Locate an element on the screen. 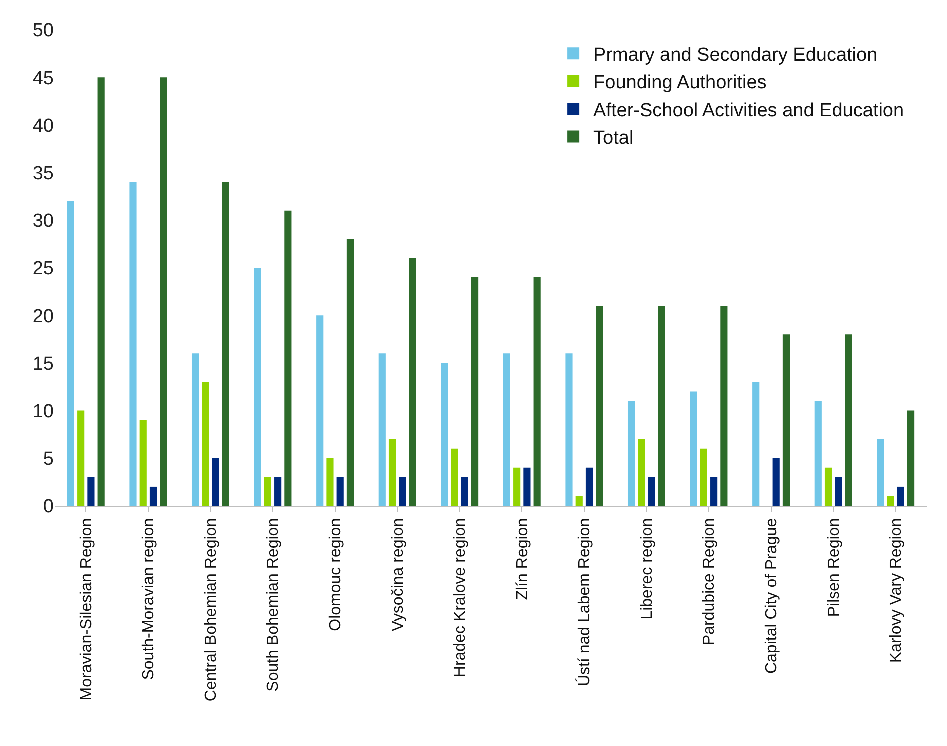 The image size is (947, 746). legend-label: Prmary and Secondary Education is located at coordinates (736, 55).